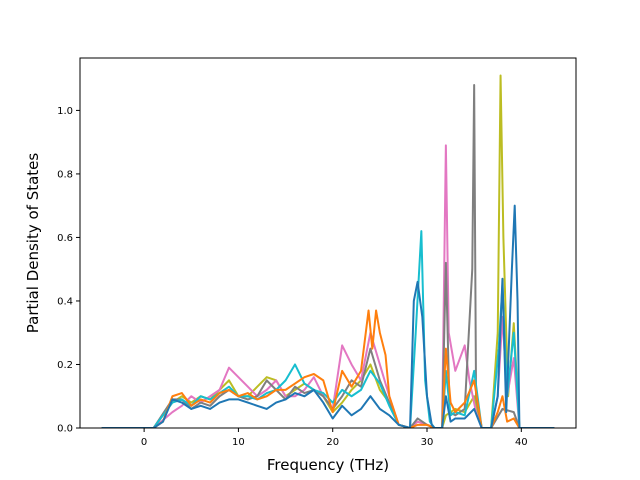  I want to click on x-tick-label: 20, so click(332, 442).